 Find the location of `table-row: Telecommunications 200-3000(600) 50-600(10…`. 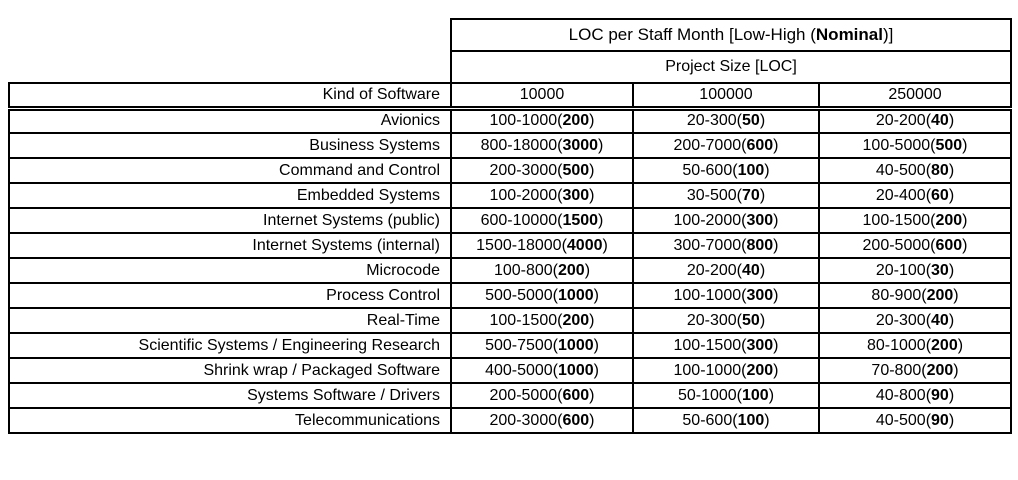

table-row: Telecommunications 200-3000(600) 50-600(10… is located at coordinates (510, 420).